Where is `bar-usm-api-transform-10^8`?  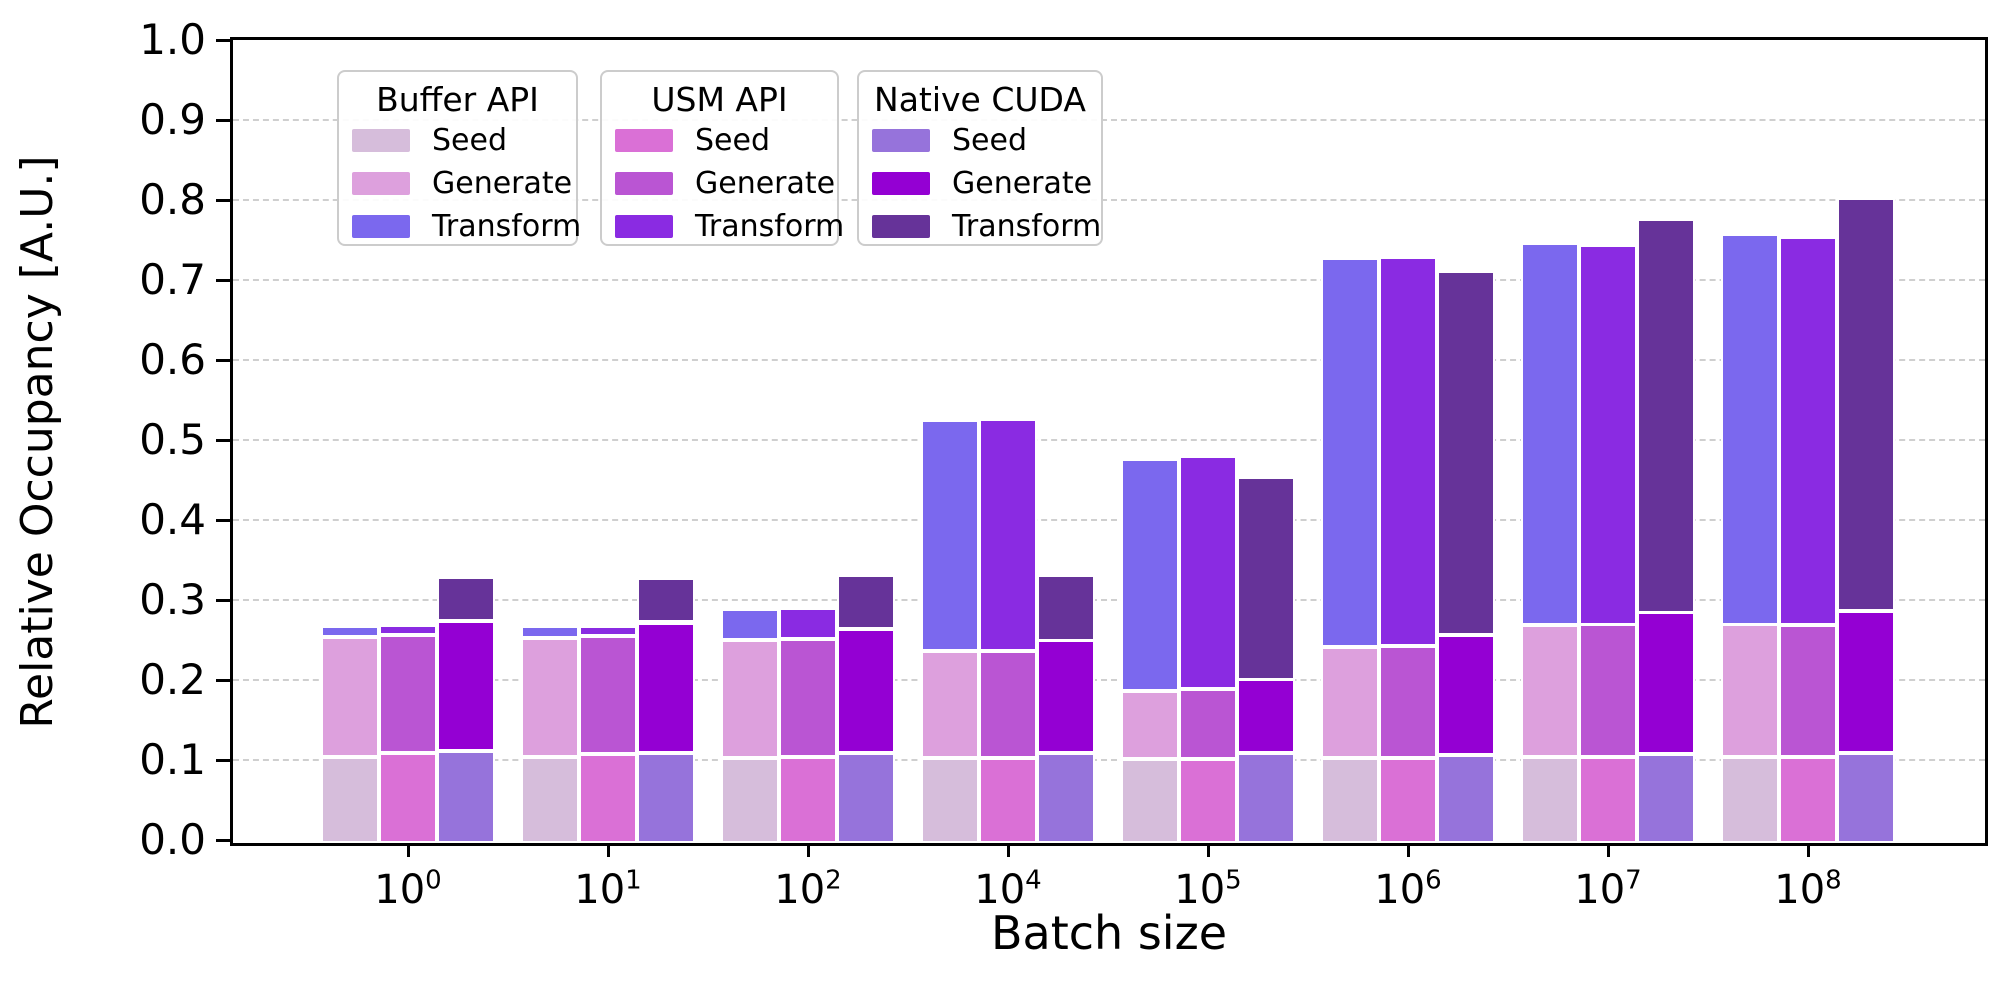 bar-usm-api-transform-10^8 is located at coordinates (1808, 431).